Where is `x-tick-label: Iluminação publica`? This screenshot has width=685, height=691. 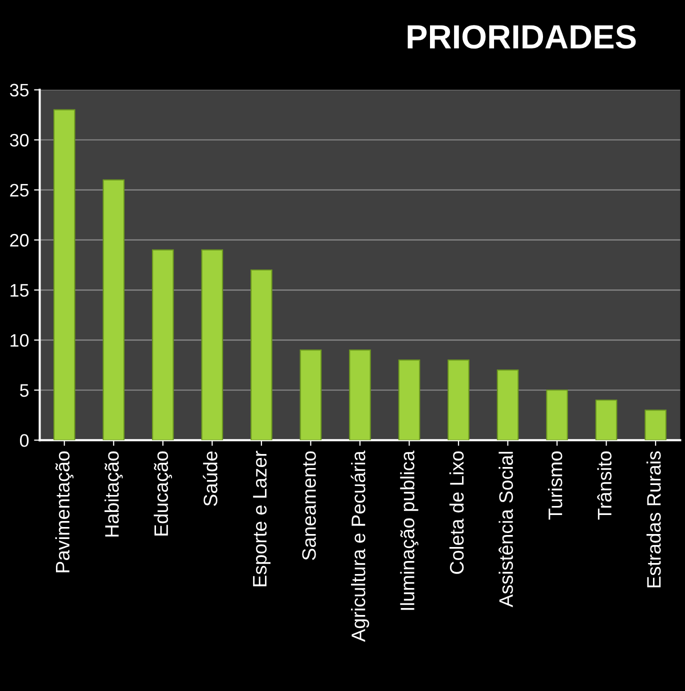 x-tick-label: Iluminação publica is located at coordinates (409, 530).